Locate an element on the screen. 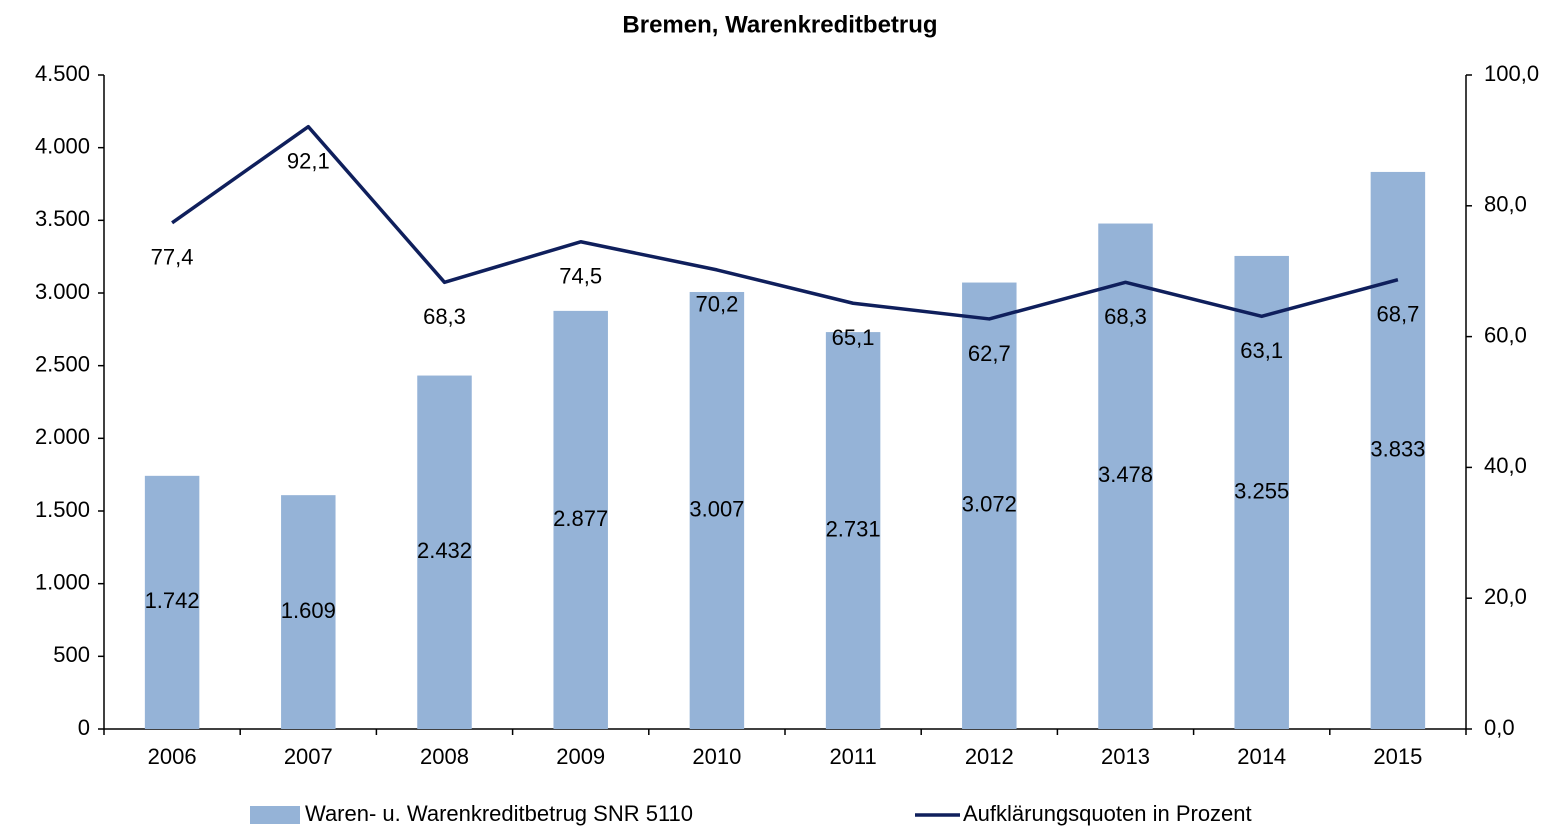 This screenshot has height=831, width=1563. chart-title: Bremen, Warenkreditbetrug is located at coordinates (779, 24).